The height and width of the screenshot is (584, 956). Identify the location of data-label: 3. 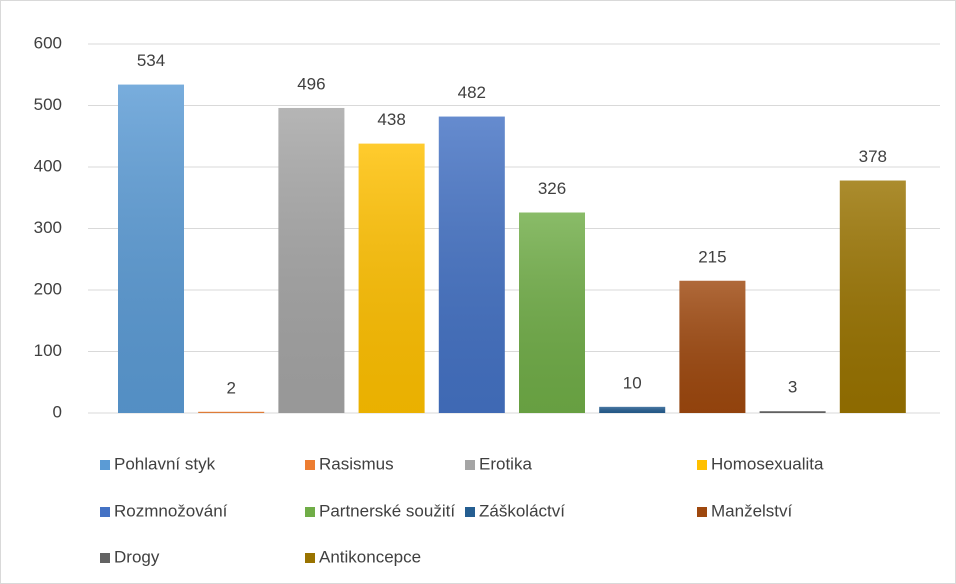
(792, 387).